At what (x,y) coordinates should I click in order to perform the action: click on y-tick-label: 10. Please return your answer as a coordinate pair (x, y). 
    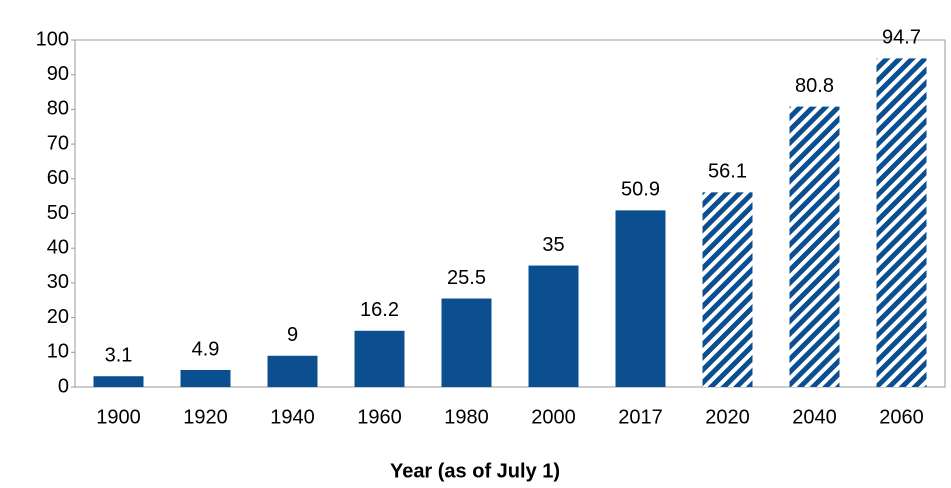
    Looking at the image, I should click on (58, 352).